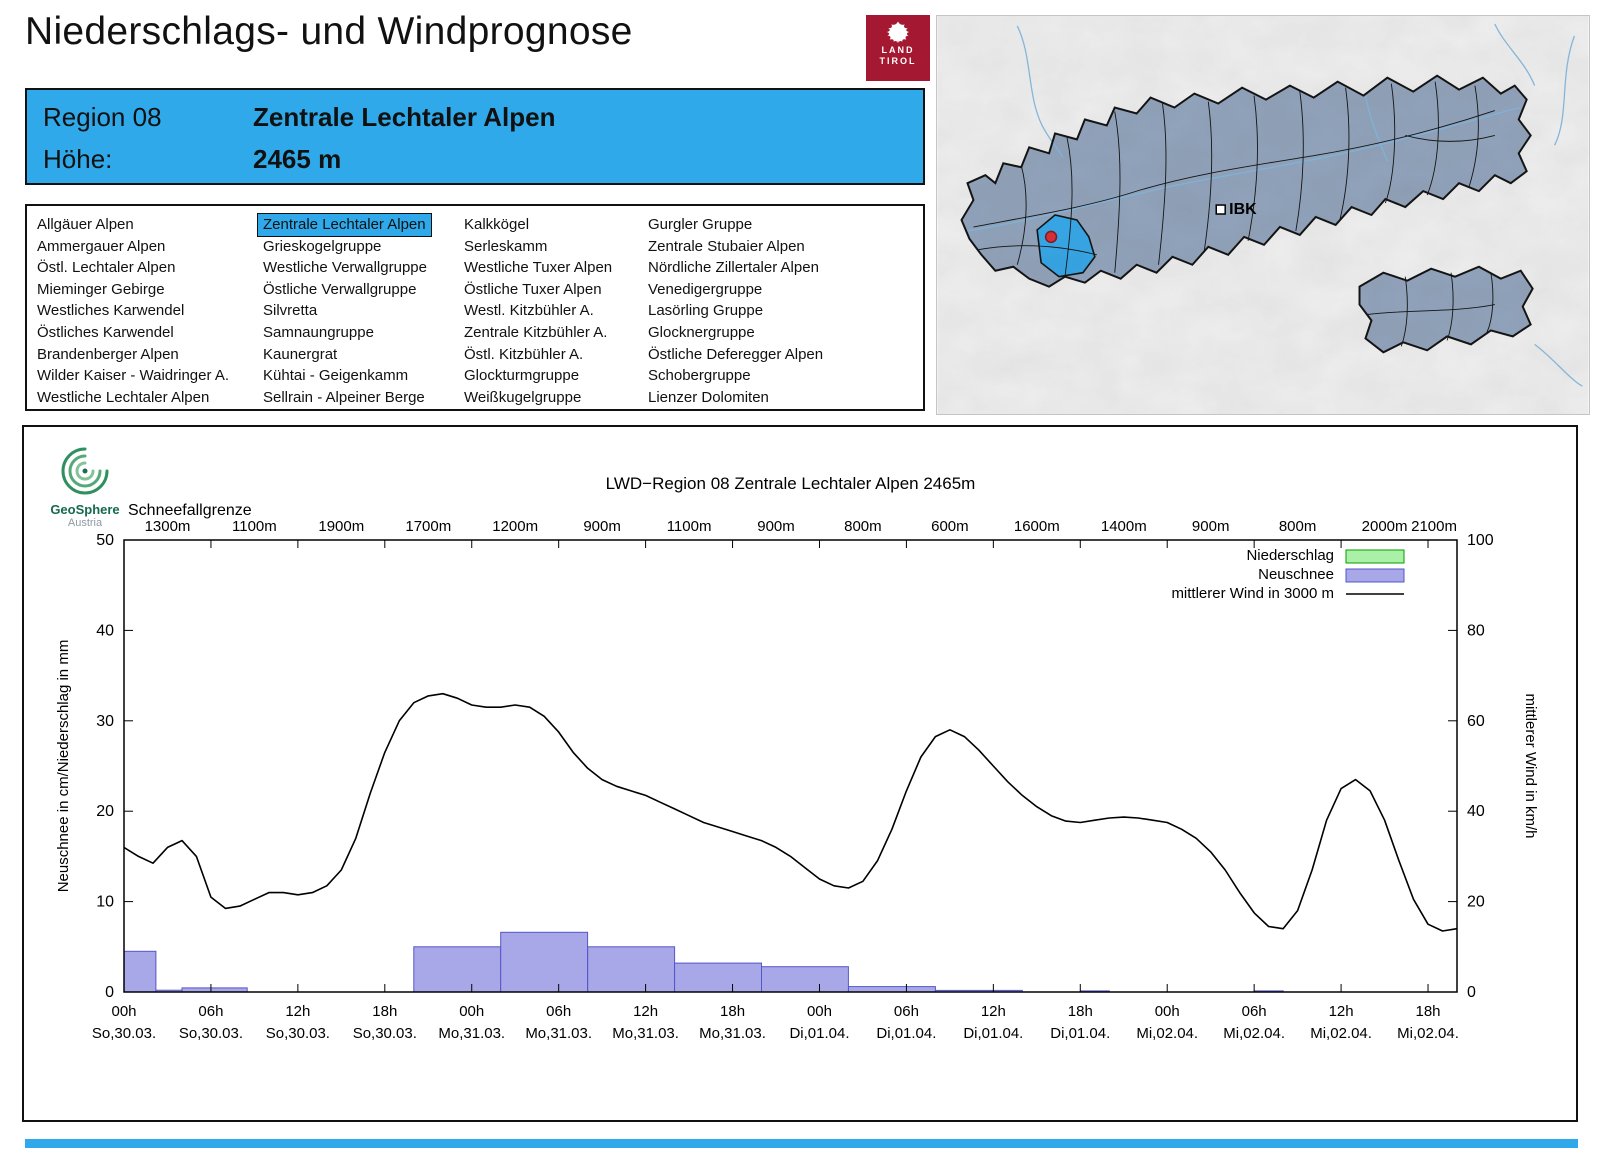 Image resolution: width=1600 pixels, height=1153 pixels. I want to click on snowline-value: 1200m, so click(515, 526).